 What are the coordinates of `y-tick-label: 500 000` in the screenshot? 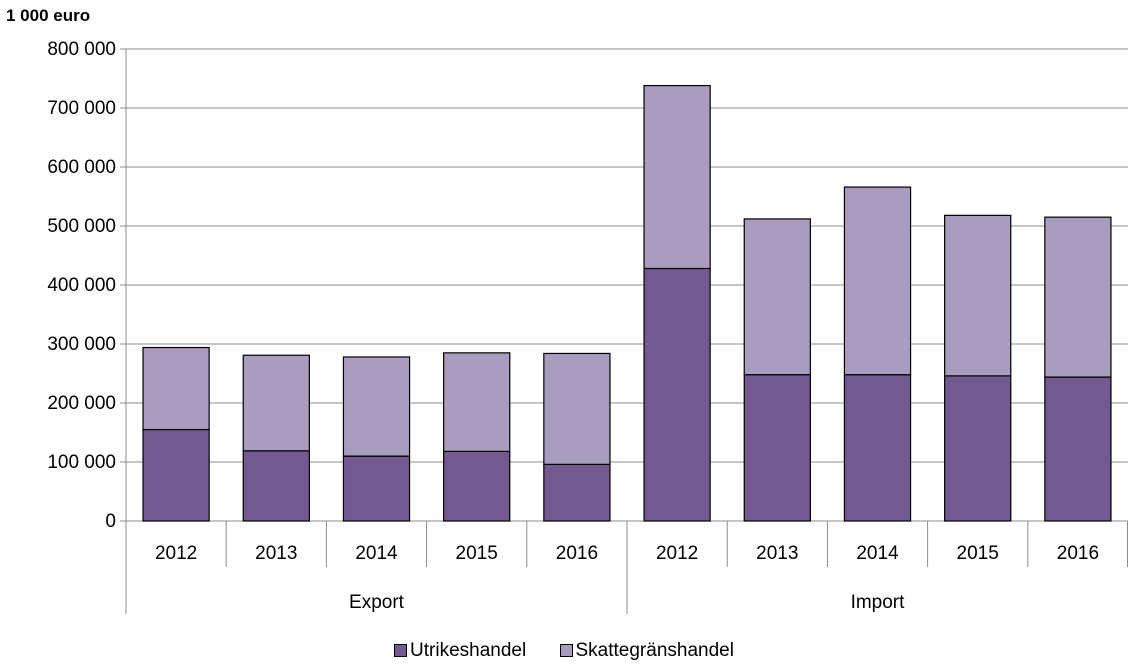 It's located at (81, 226).